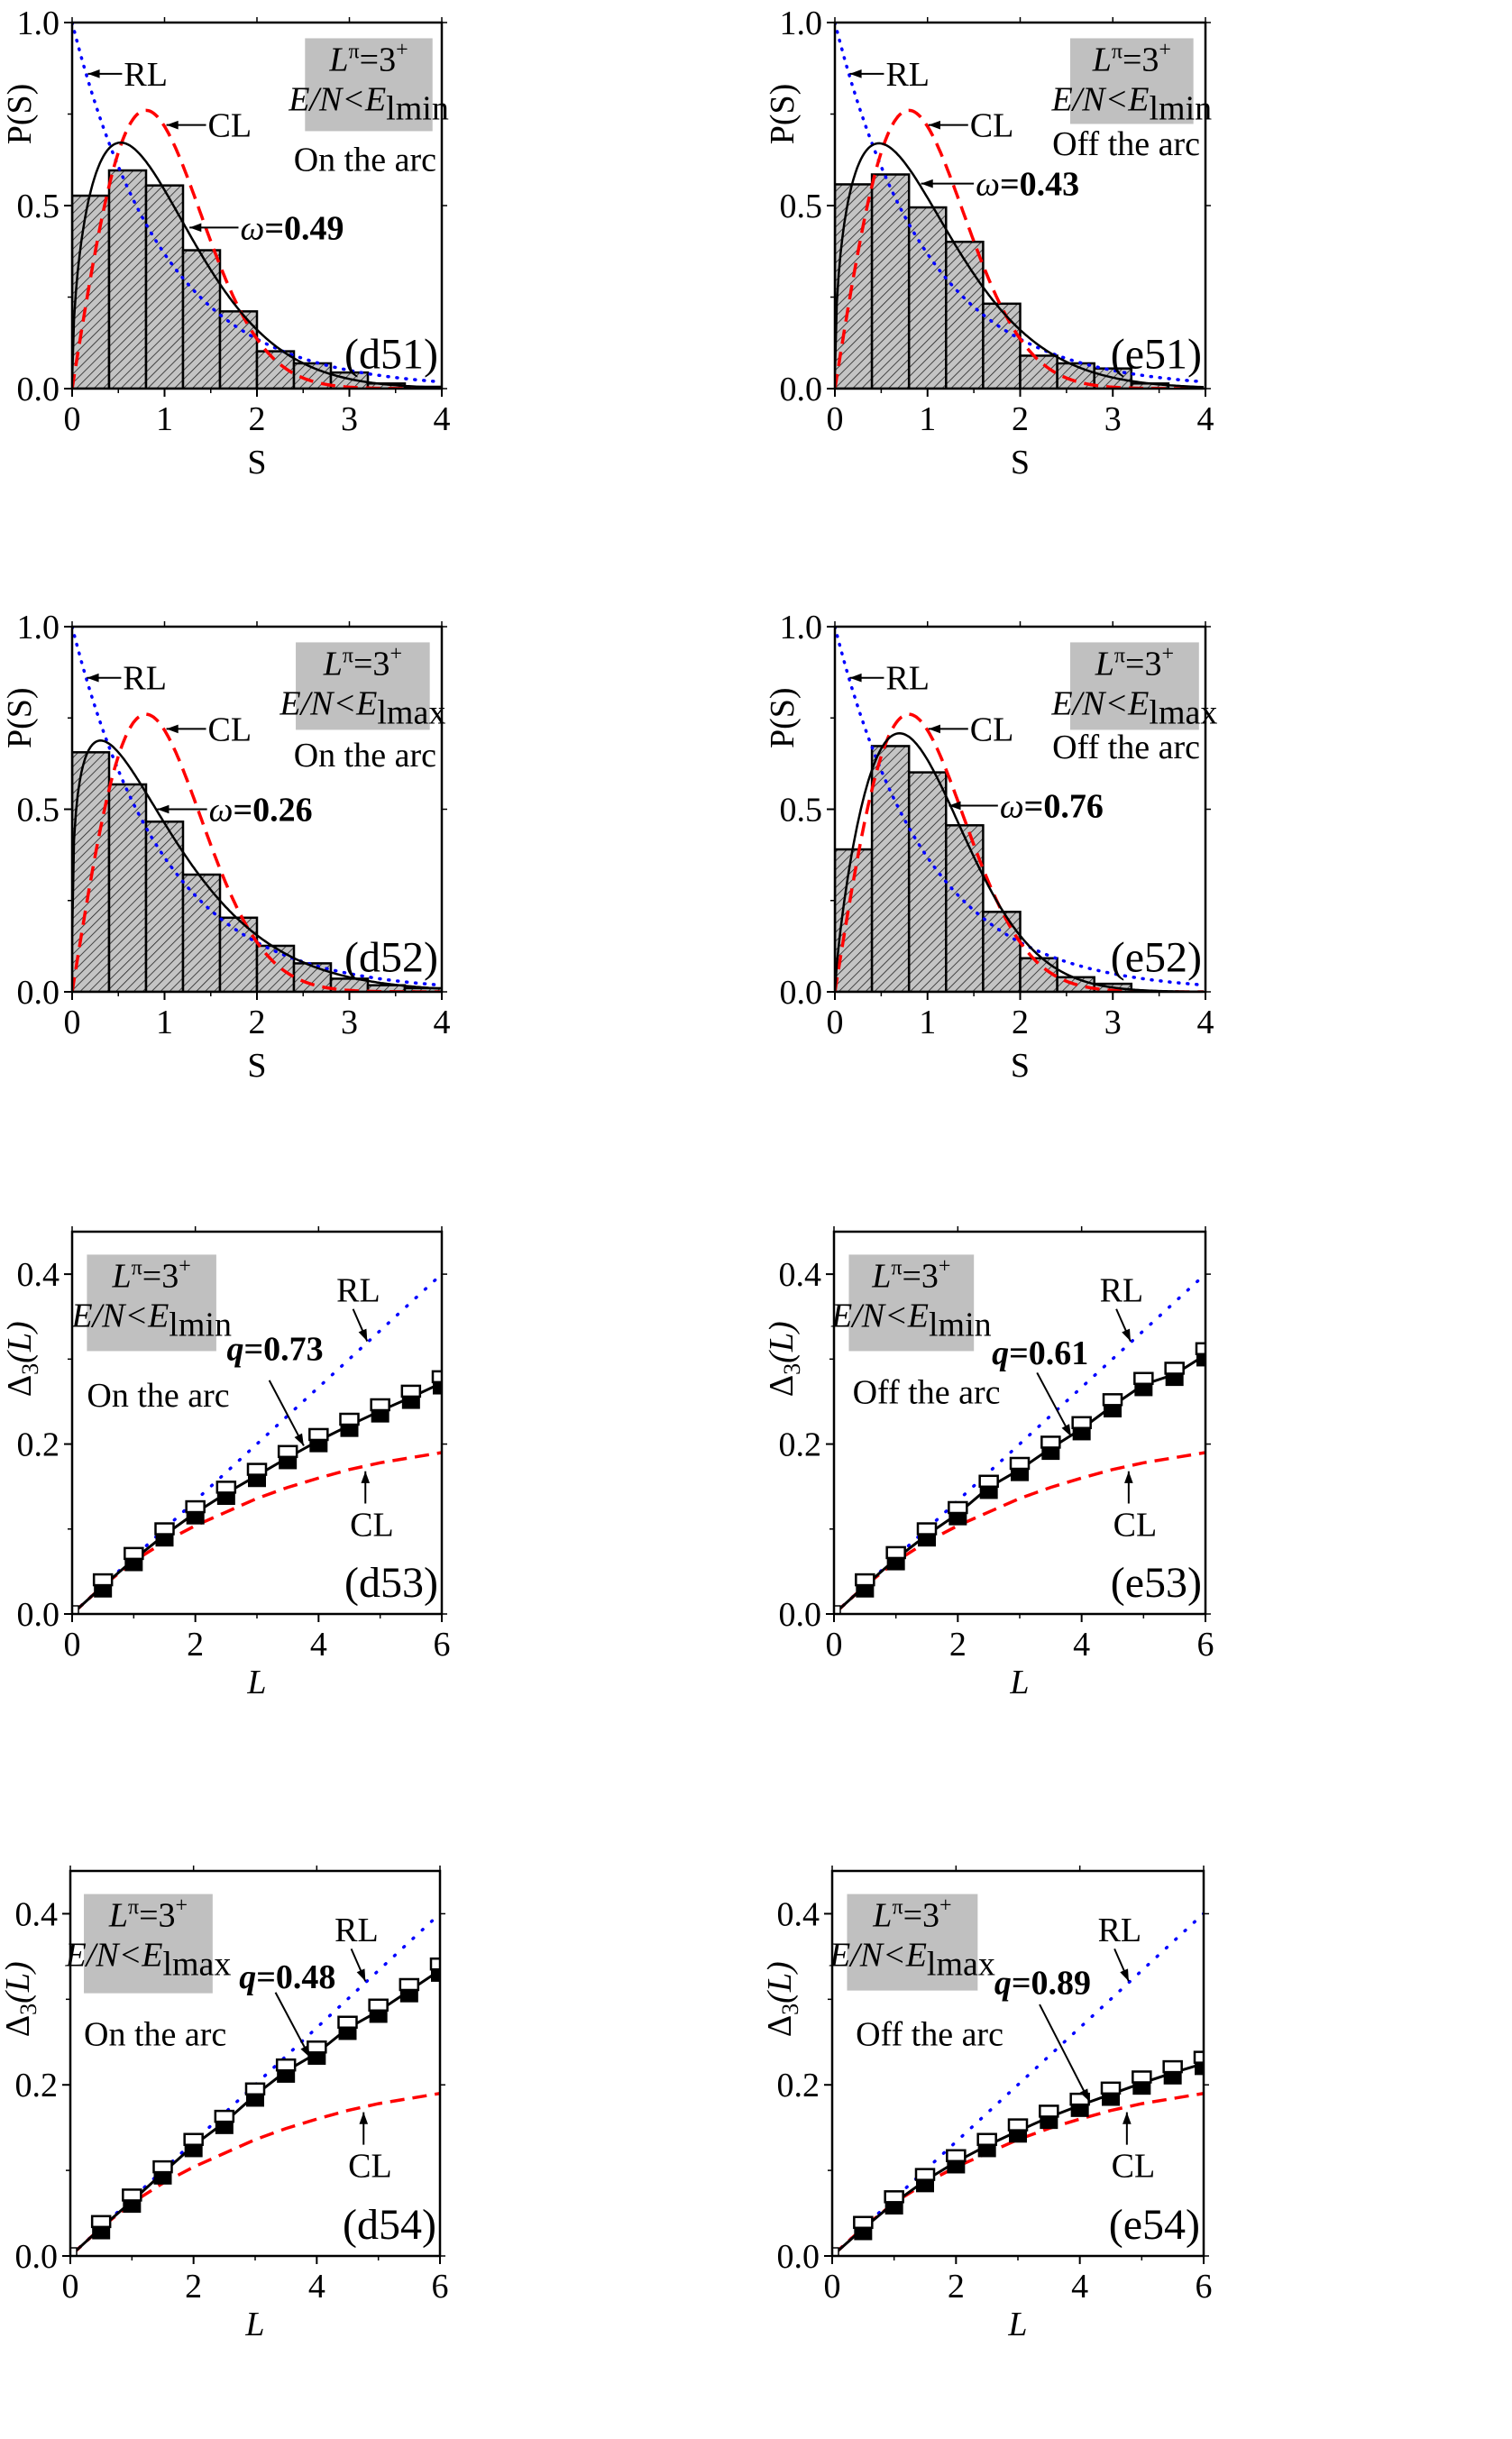 The height and width of the screenshot is (2439, 1512). I want to click on region-label: On the arc, so click(365, 160).